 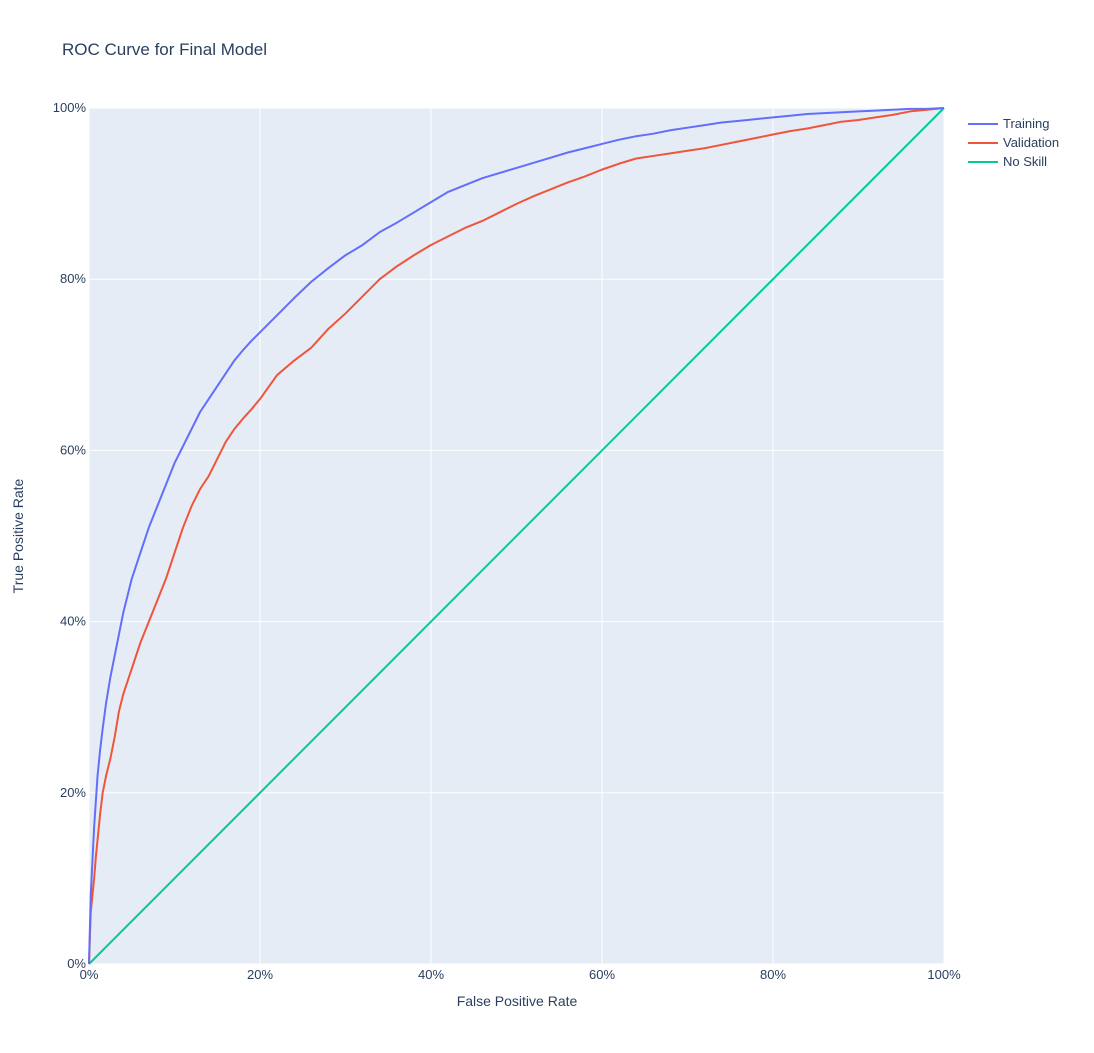 I want to click on legend-swatch-no-skill, so click(x=983, y=161).